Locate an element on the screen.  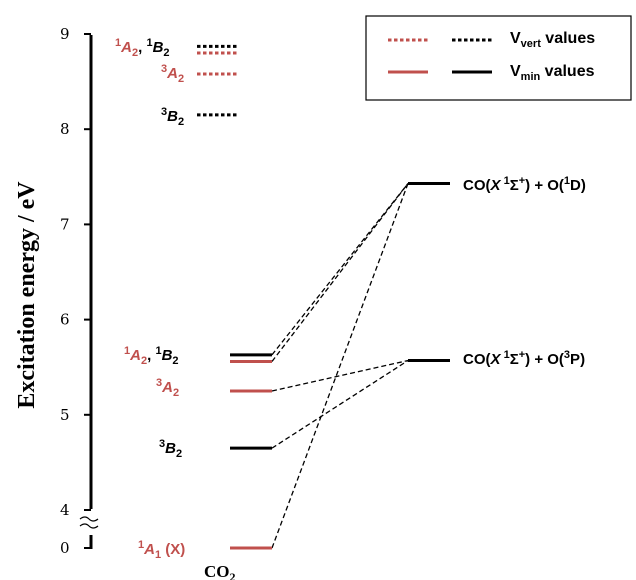
product-3p-label: CO(X 1Σ+) + O(3P) is located at coordinates (524, 358).